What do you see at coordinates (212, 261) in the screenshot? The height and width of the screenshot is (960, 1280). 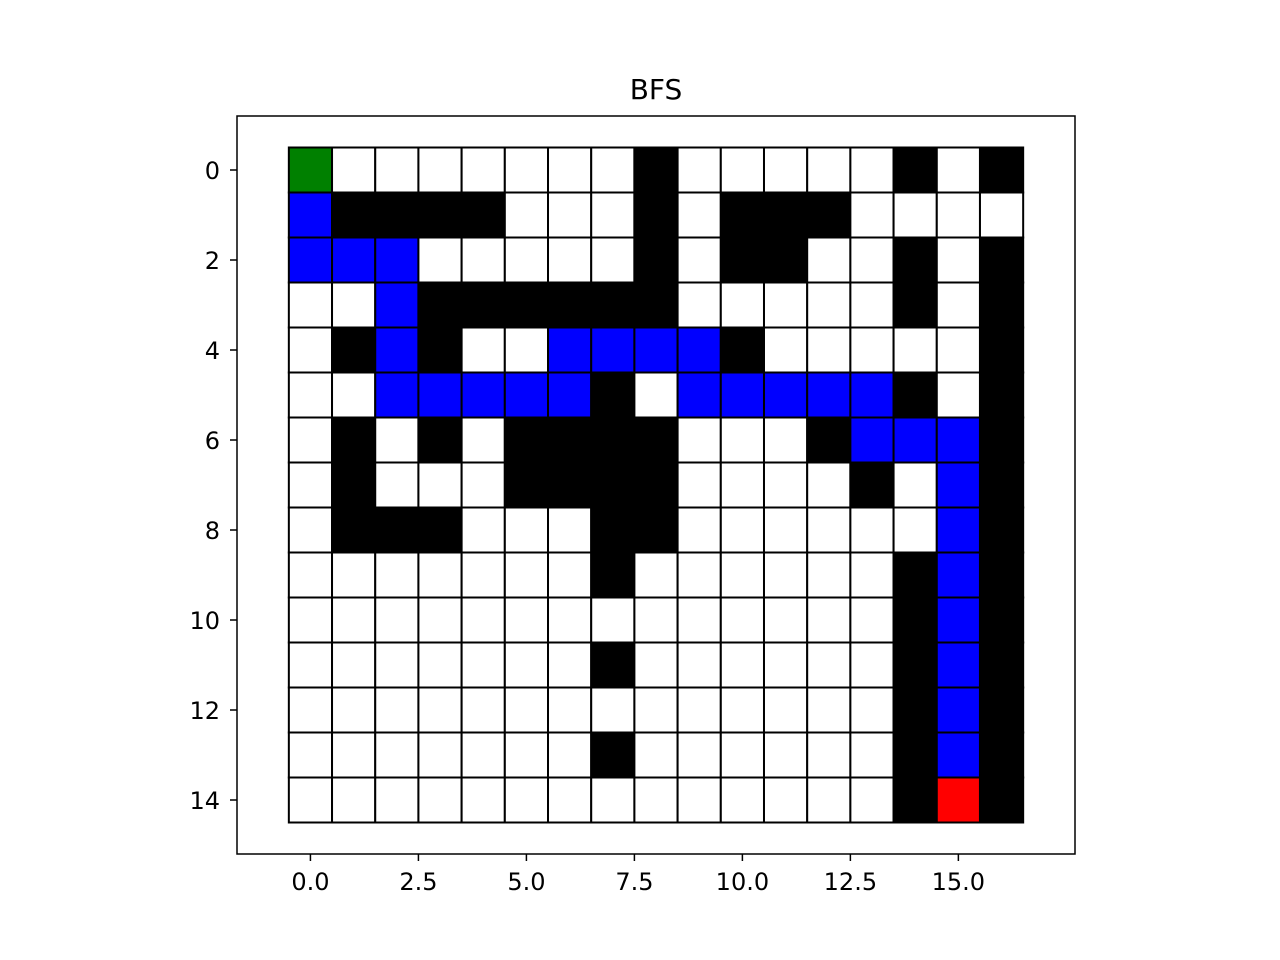 I see `y-tick-label: 2` at bounding box center [212, 261].